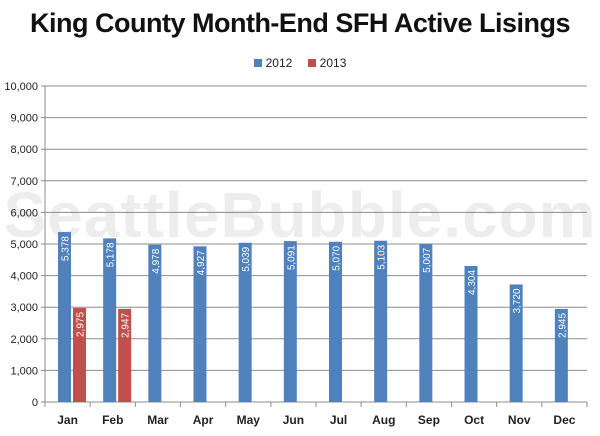 The image size is (600, 436). I want to click on x-tick-label: Feb, so click(112, 420).